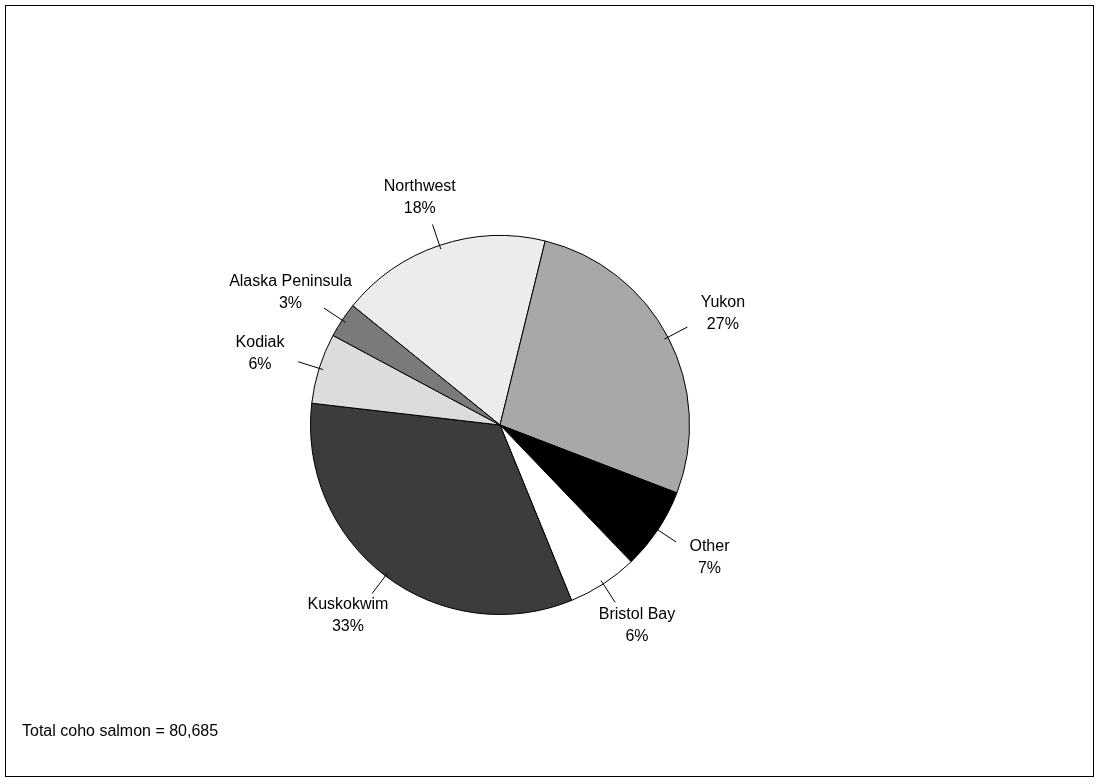 This screenshot has height=784, width=1101. Describe the element at coordinates (420, 186) in the screenshot. I see `slice-label: Northwest` at that location.